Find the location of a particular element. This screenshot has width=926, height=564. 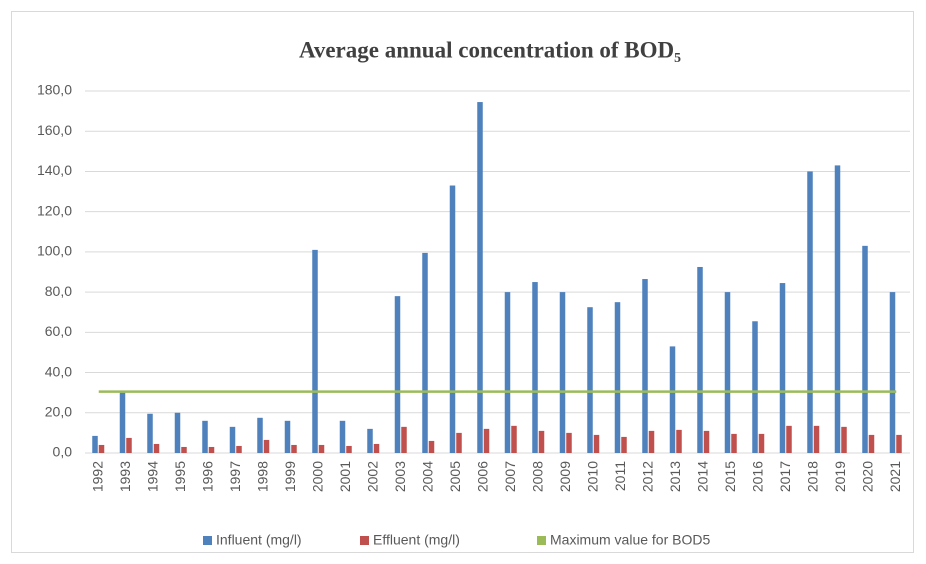

x-tick-label: 2010 is located at coordinates (592, 476).